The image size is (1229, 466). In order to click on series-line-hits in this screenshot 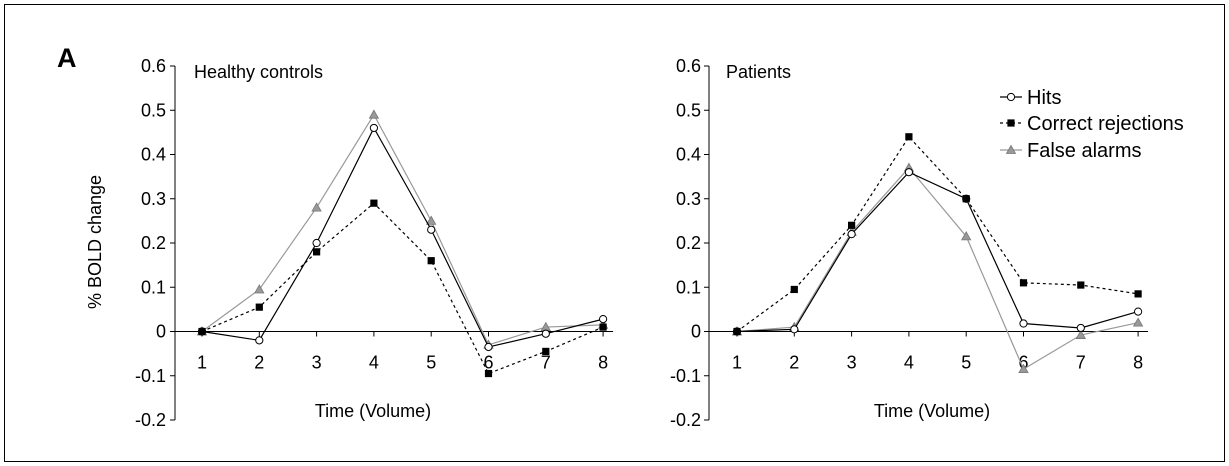, I will do `click(937, 252)`.